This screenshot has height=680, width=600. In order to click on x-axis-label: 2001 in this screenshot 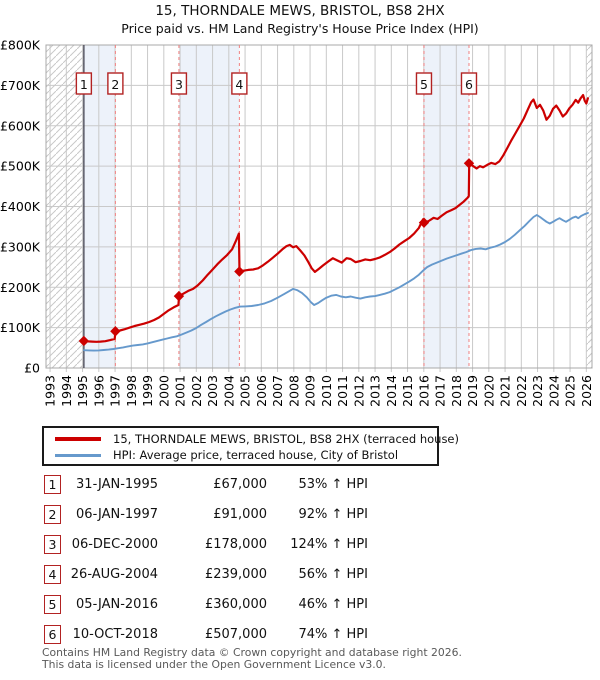, I will do `click(180, 391)`.